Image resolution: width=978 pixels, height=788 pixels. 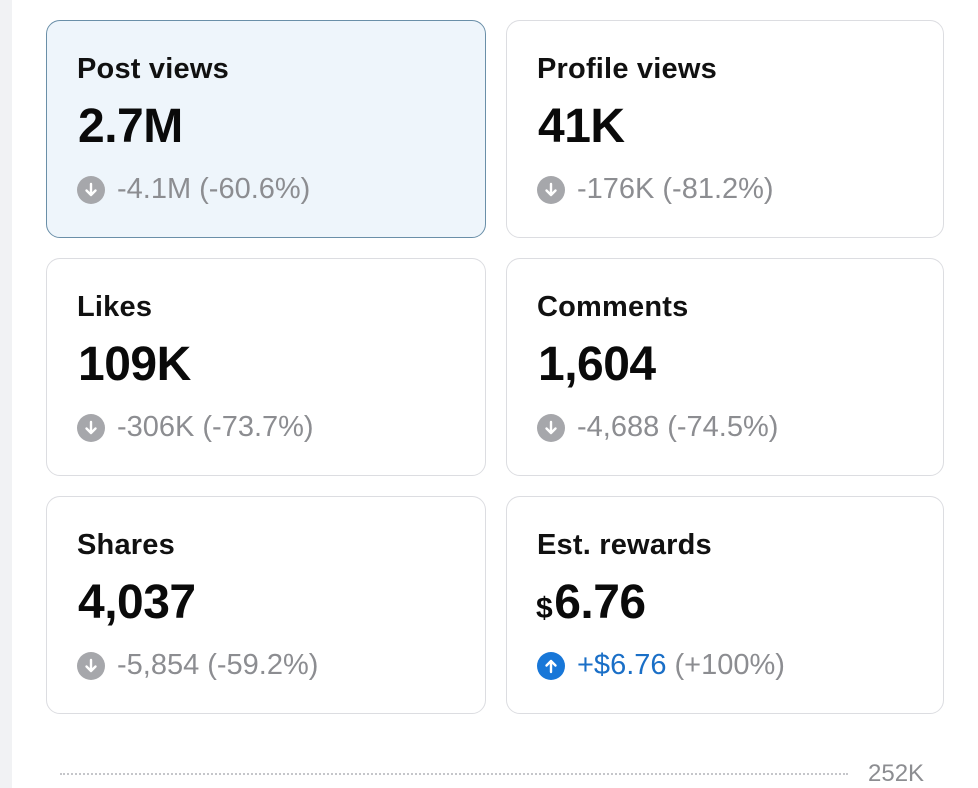 I want to click on change-absolute: -4.1M, so click(x=154, y=189).